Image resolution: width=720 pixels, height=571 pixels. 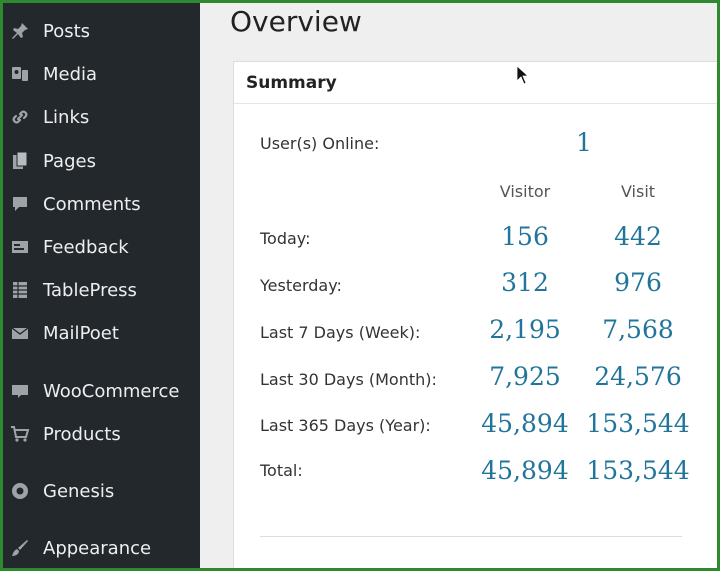 I want to click on sidebar-item-label: Pages, so click(x=69, y=161).